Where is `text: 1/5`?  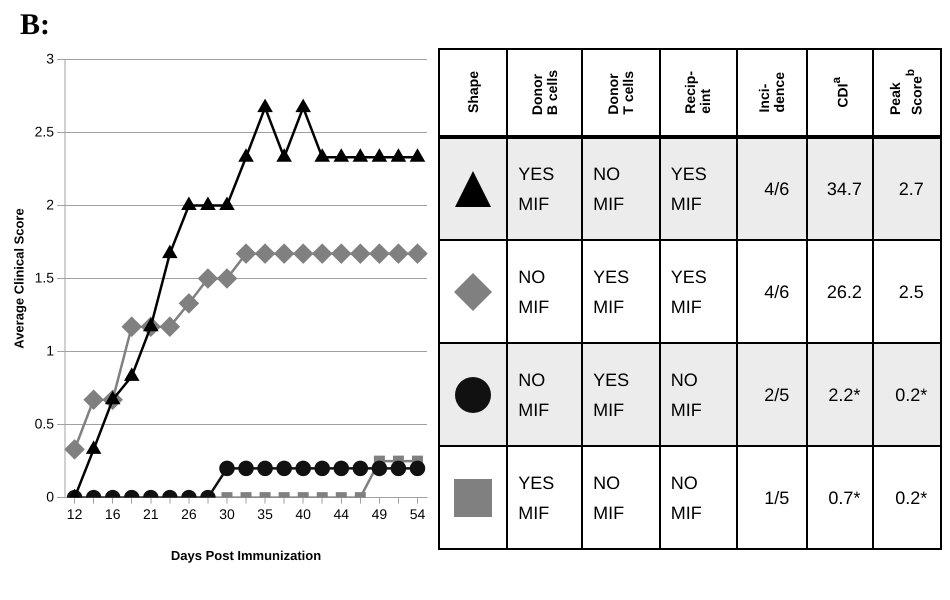
text: 1/5 is located at coordinates (772, 497).